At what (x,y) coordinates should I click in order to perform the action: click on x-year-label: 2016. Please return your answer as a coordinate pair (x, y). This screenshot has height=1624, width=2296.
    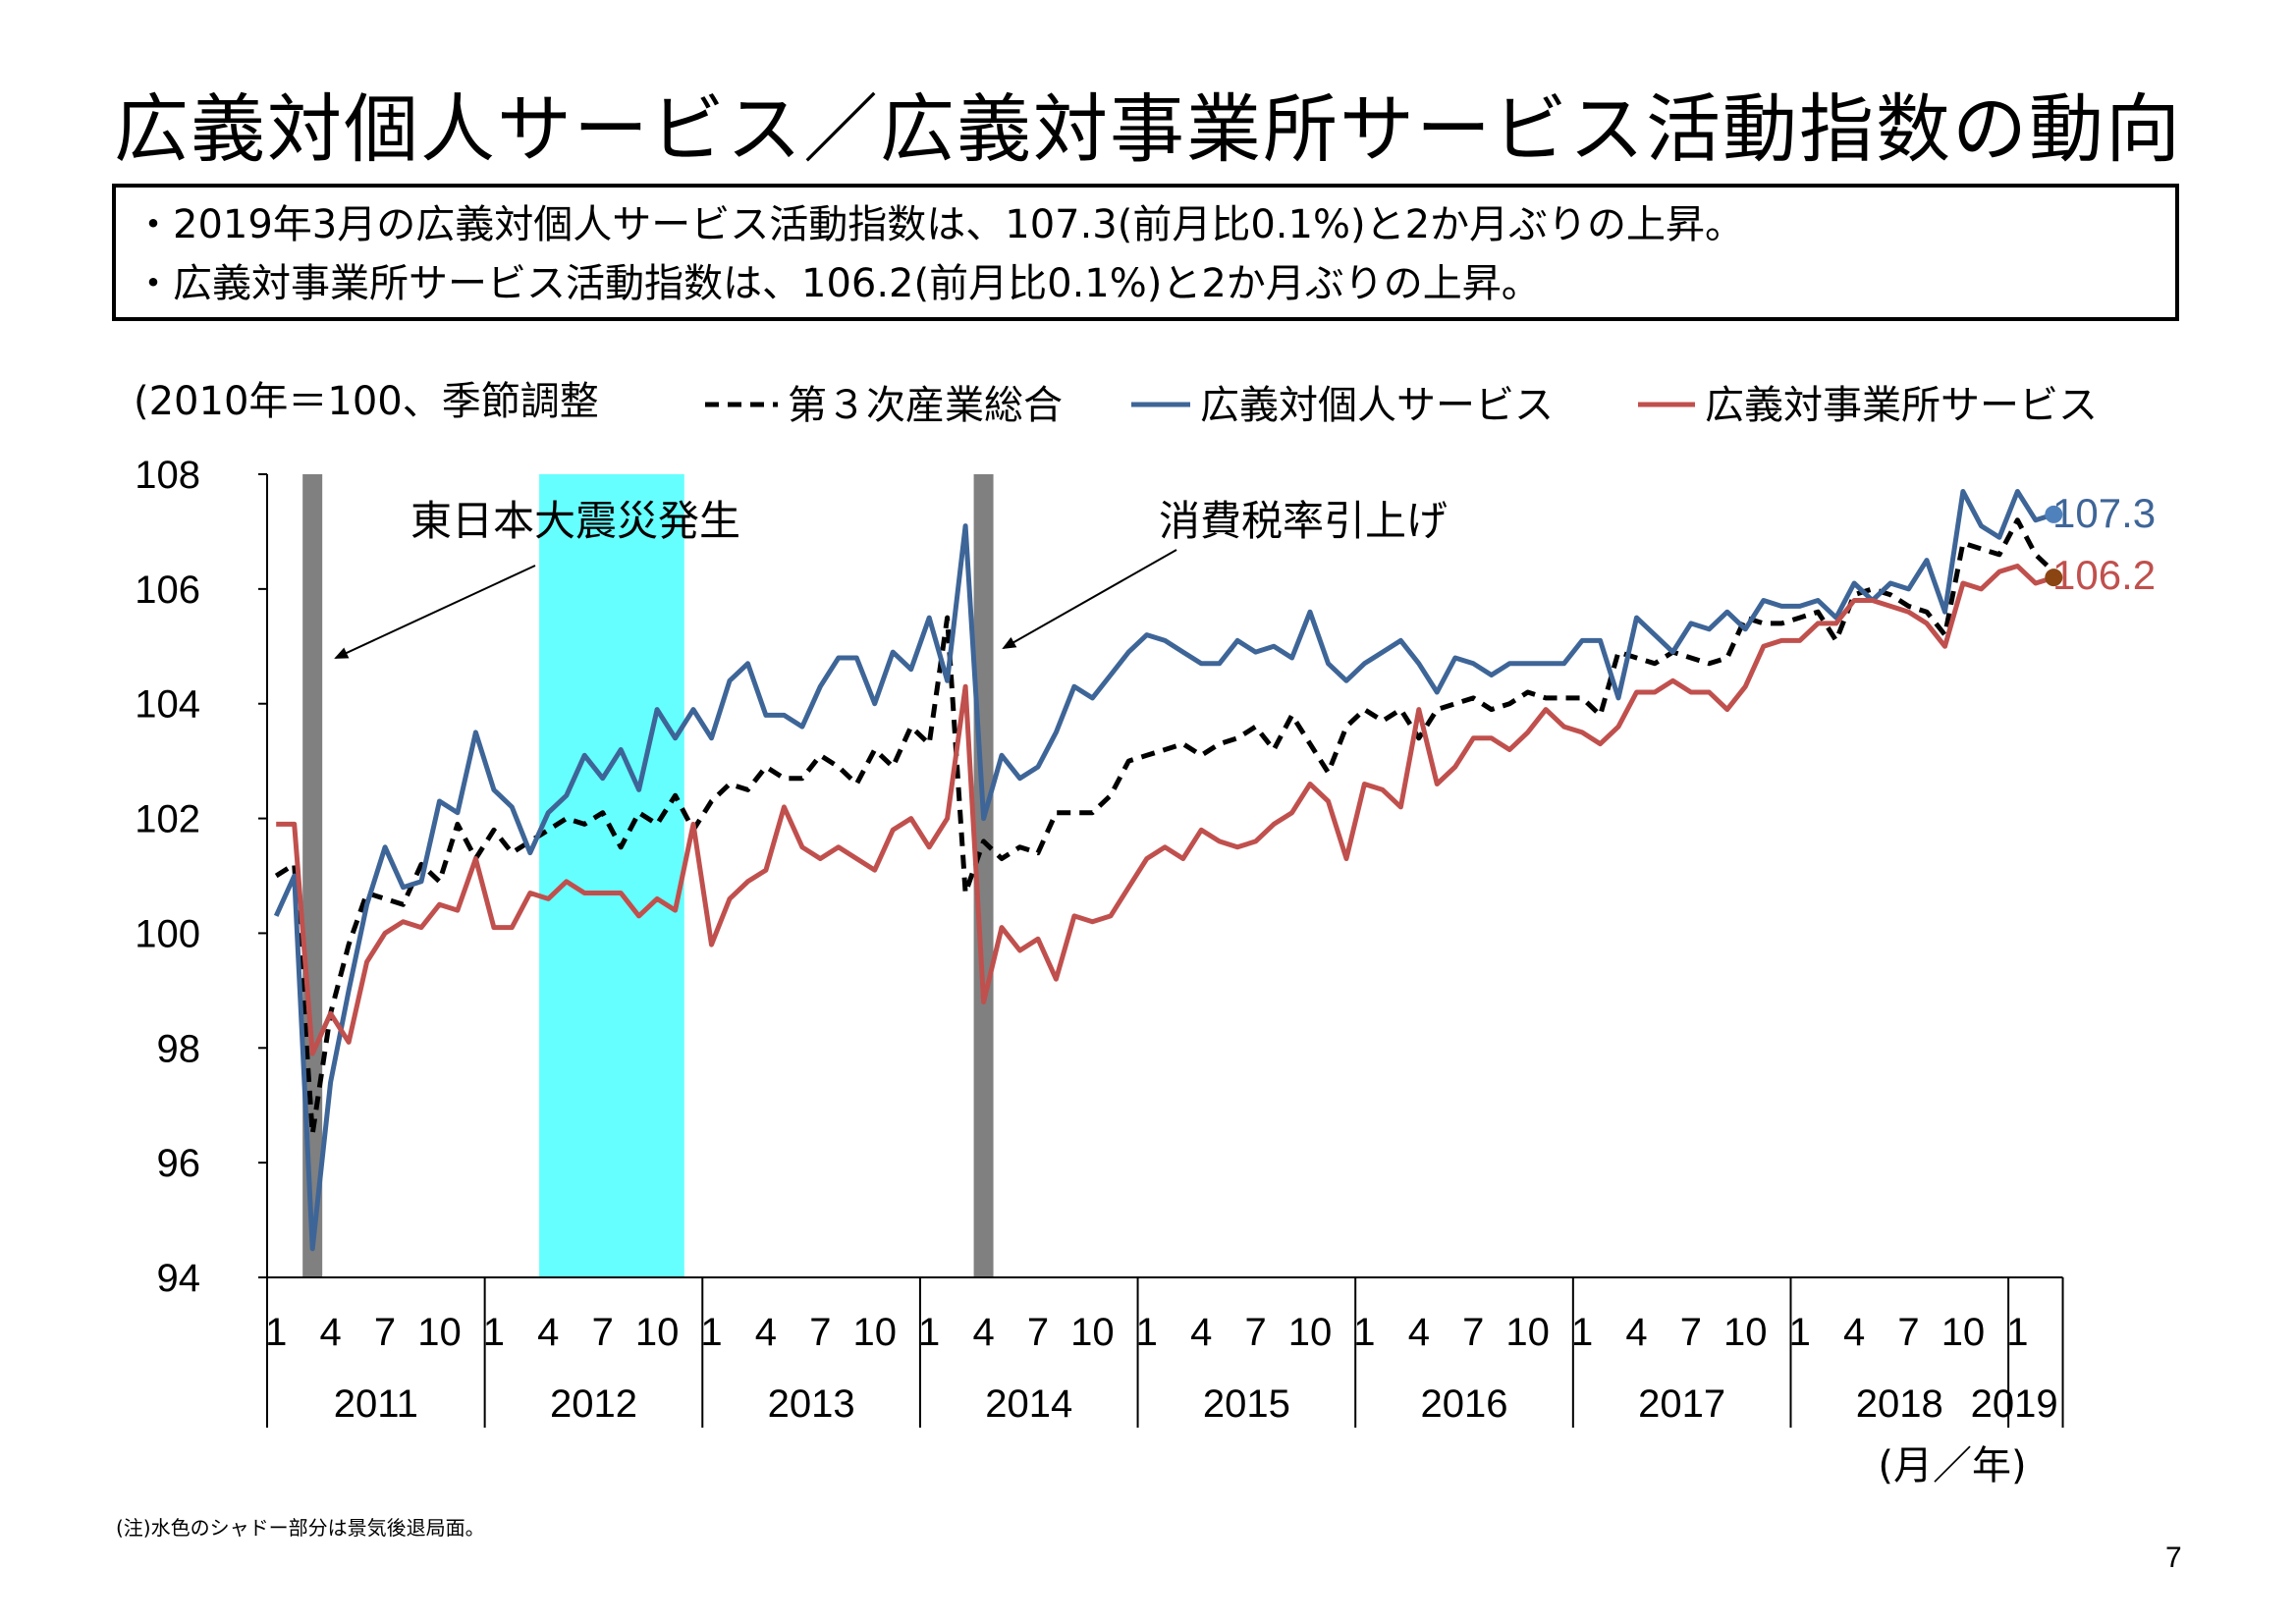
    Looking at the image, I should click on (1464, 1404).